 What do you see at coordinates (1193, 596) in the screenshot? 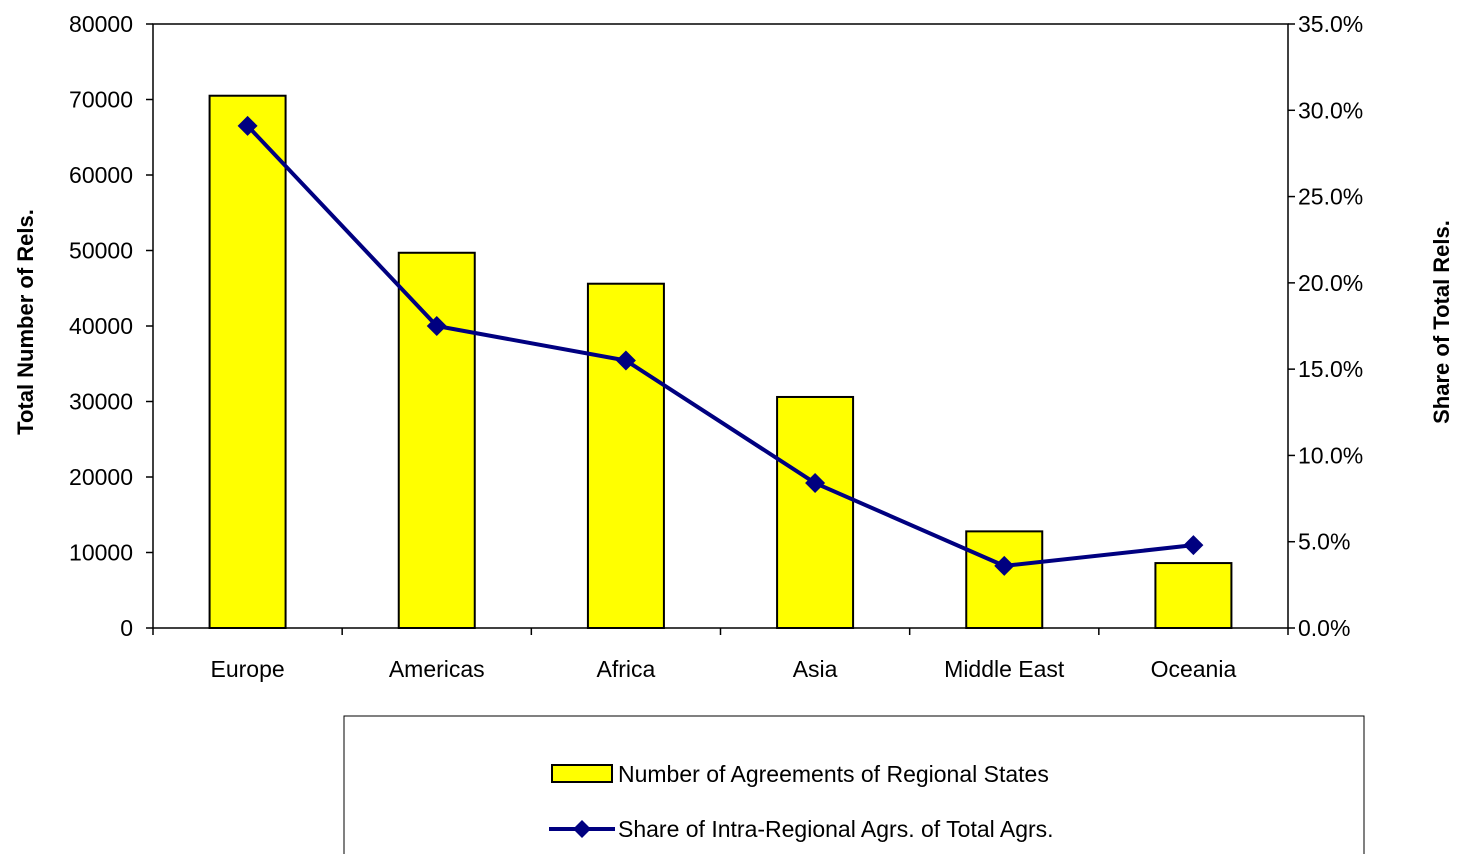
I see `bar-oceania` at bounding box center [1193, 596].